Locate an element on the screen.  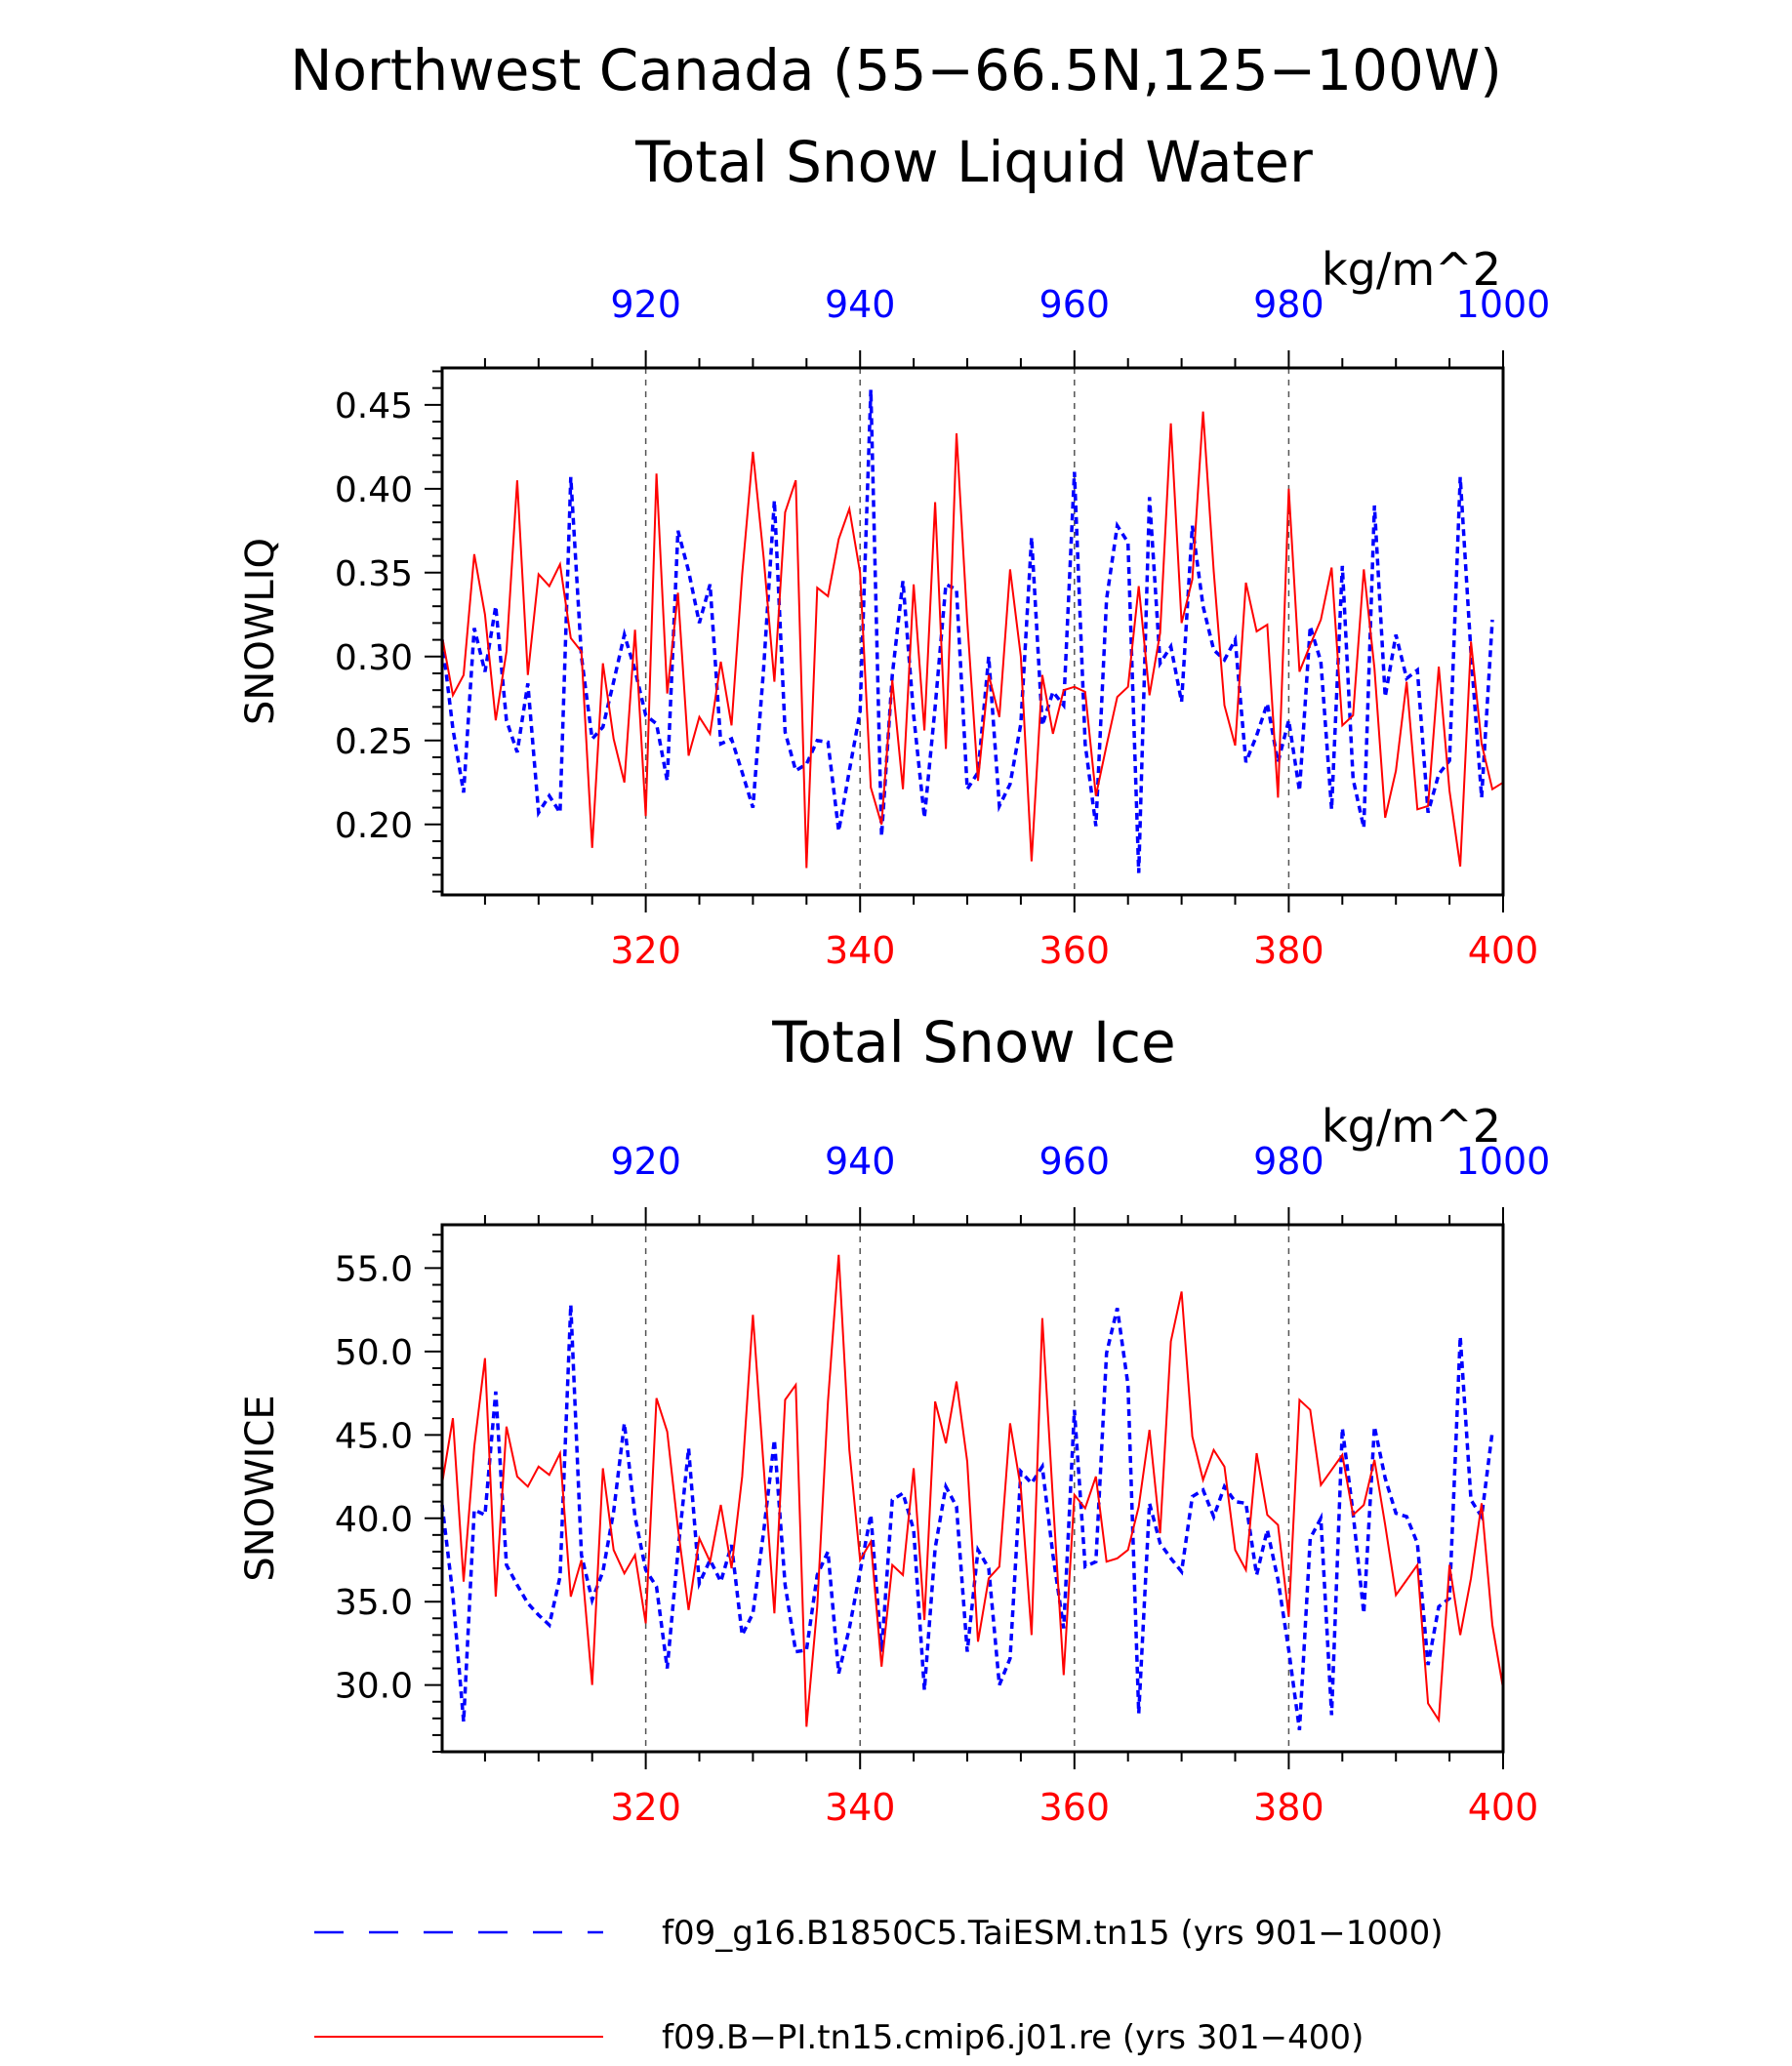
figure-title-line1: Northwest Canada (55−66.5N,125−100W) is located at coordinates (896, 70).